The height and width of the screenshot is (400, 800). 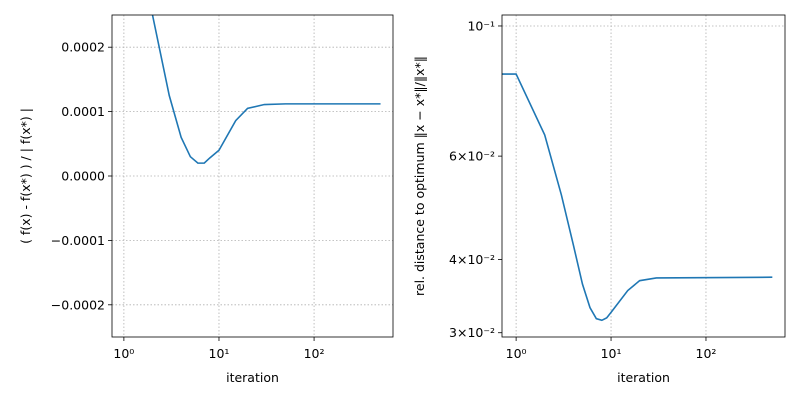 What do you see at coordinates (419, 176) in the screenshot?
I see `y-axis-label: rel. distance to optimum ‖x − x*‖/‖x*‖` at bounding box center [419, 176].